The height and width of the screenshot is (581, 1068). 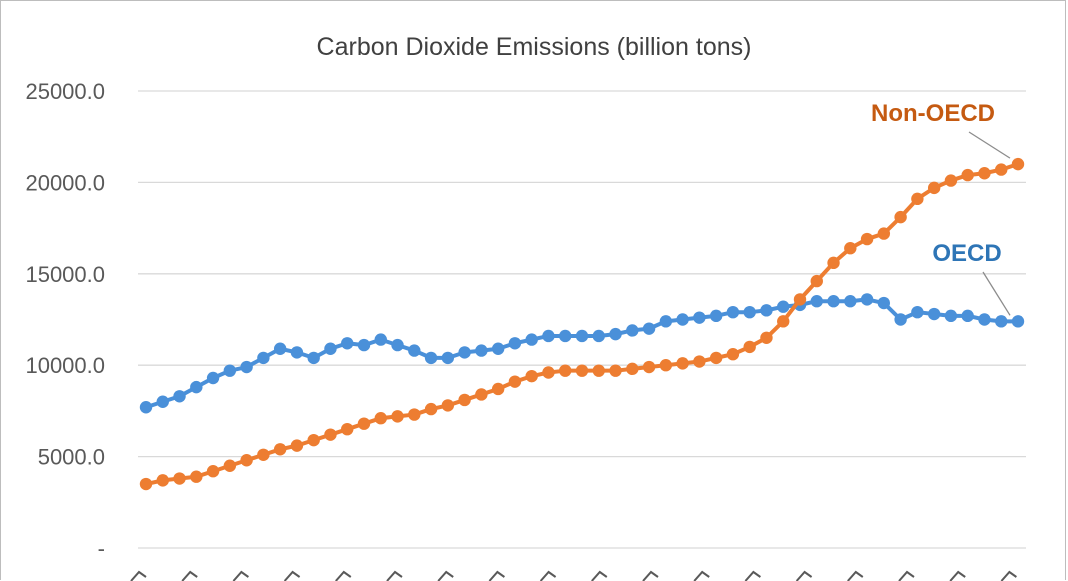 I want to click on series-label: OECD, so click(x=966, y=253).